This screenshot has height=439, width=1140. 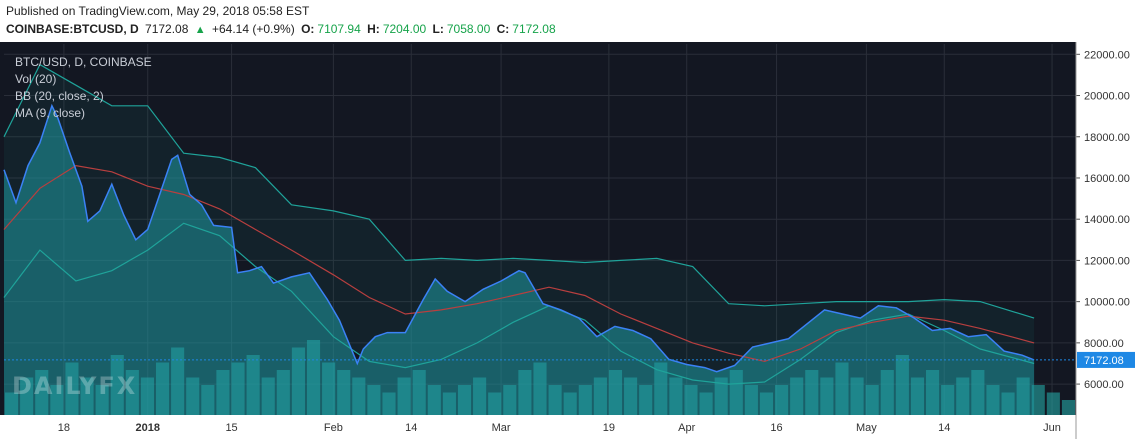 What do you see at coordinates (231, 428) in the screenshot?
I see `x-tick-label: 15` at bounding box center [231, 428].